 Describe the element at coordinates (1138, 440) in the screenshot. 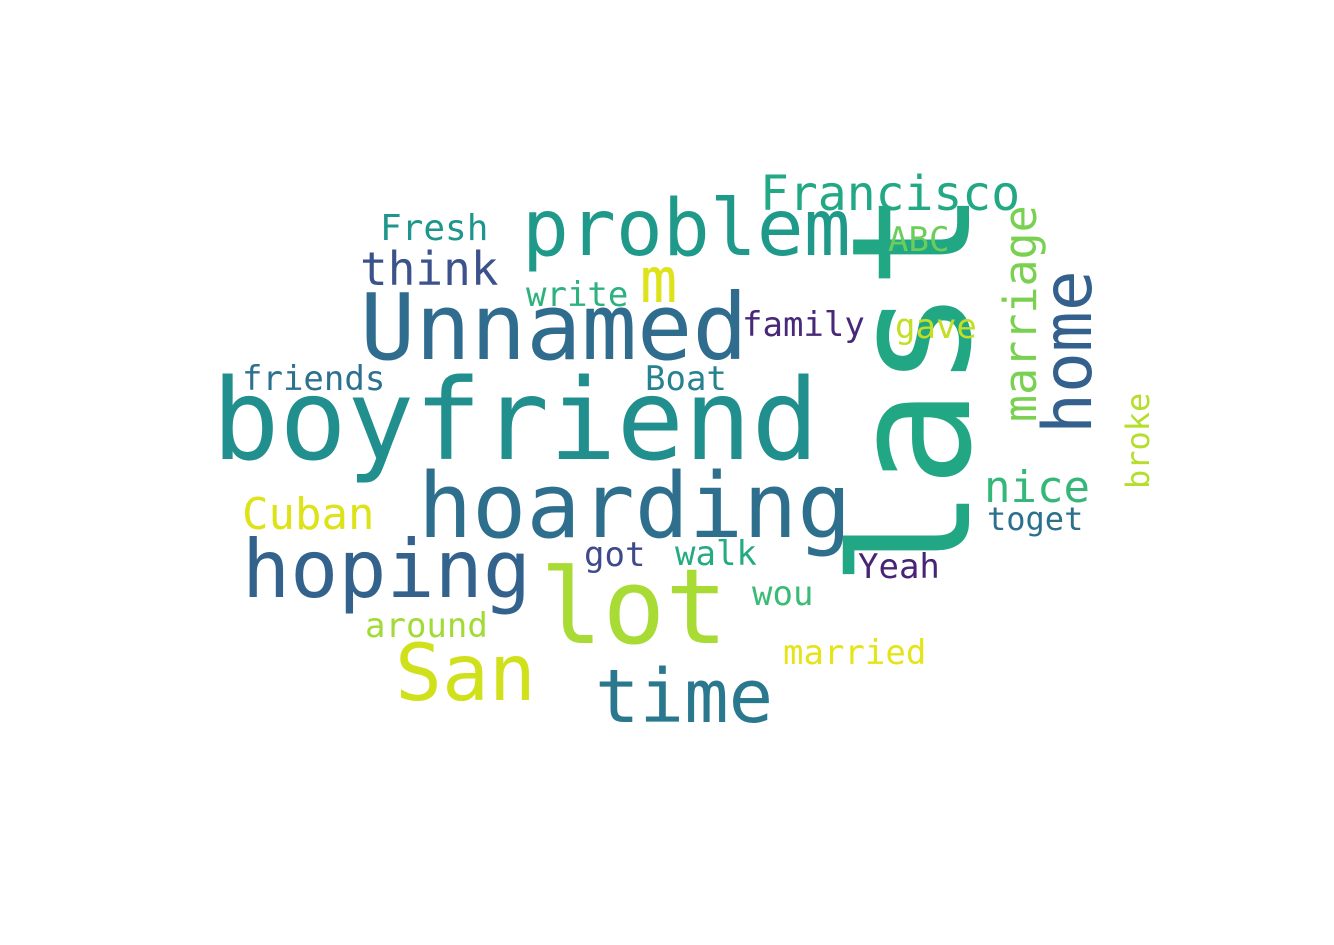

I see `word-broke: broke` at that location.